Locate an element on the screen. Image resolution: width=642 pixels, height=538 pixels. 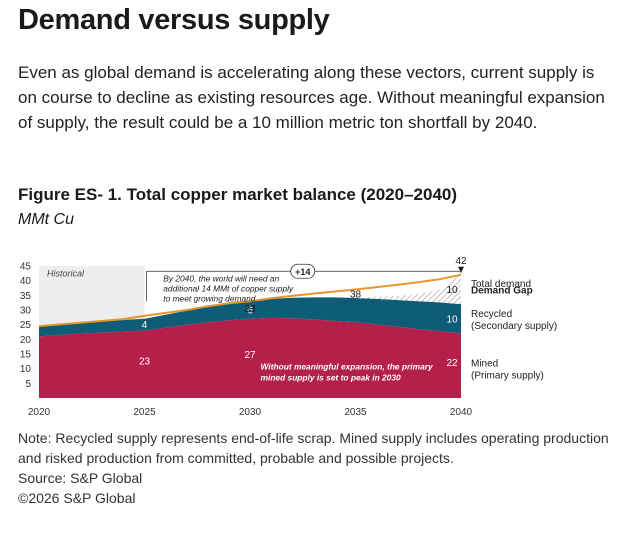
source-text: Source: S&P Global is located at coordinates (80, 478).